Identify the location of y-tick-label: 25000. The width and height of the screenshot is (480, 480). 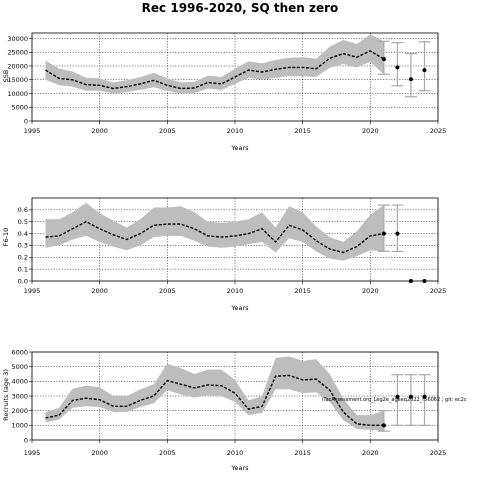
(17, 53).